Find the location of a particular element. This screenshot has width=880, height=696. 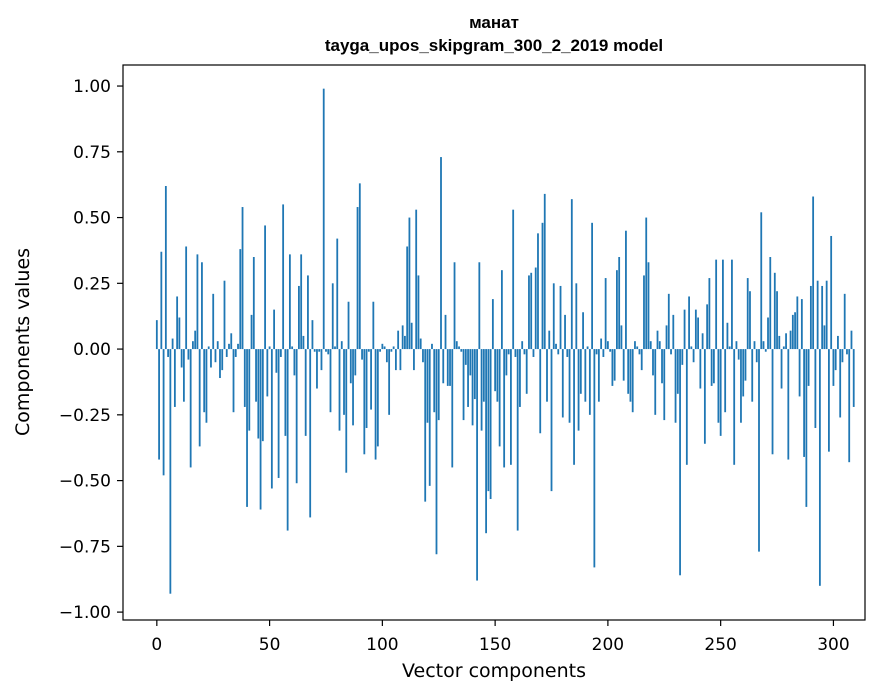

y-tick-label: −0.75 is located at coordinates (85, 547).